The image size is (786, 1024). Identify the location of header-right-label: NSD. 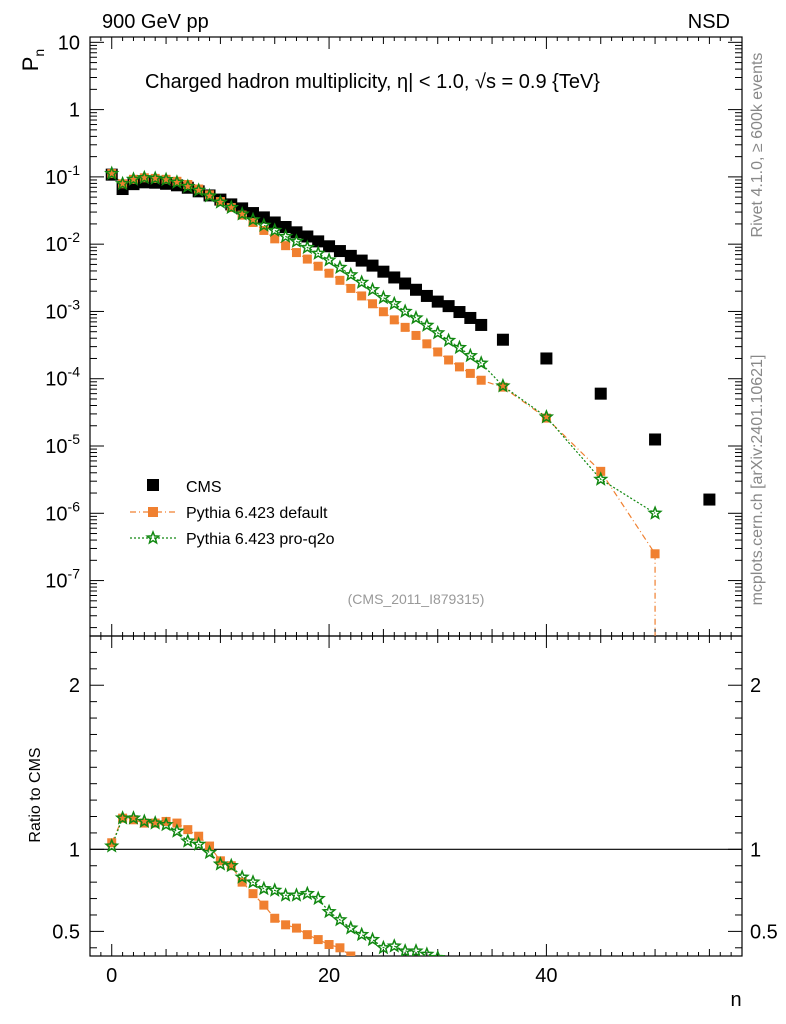
(709, 22).